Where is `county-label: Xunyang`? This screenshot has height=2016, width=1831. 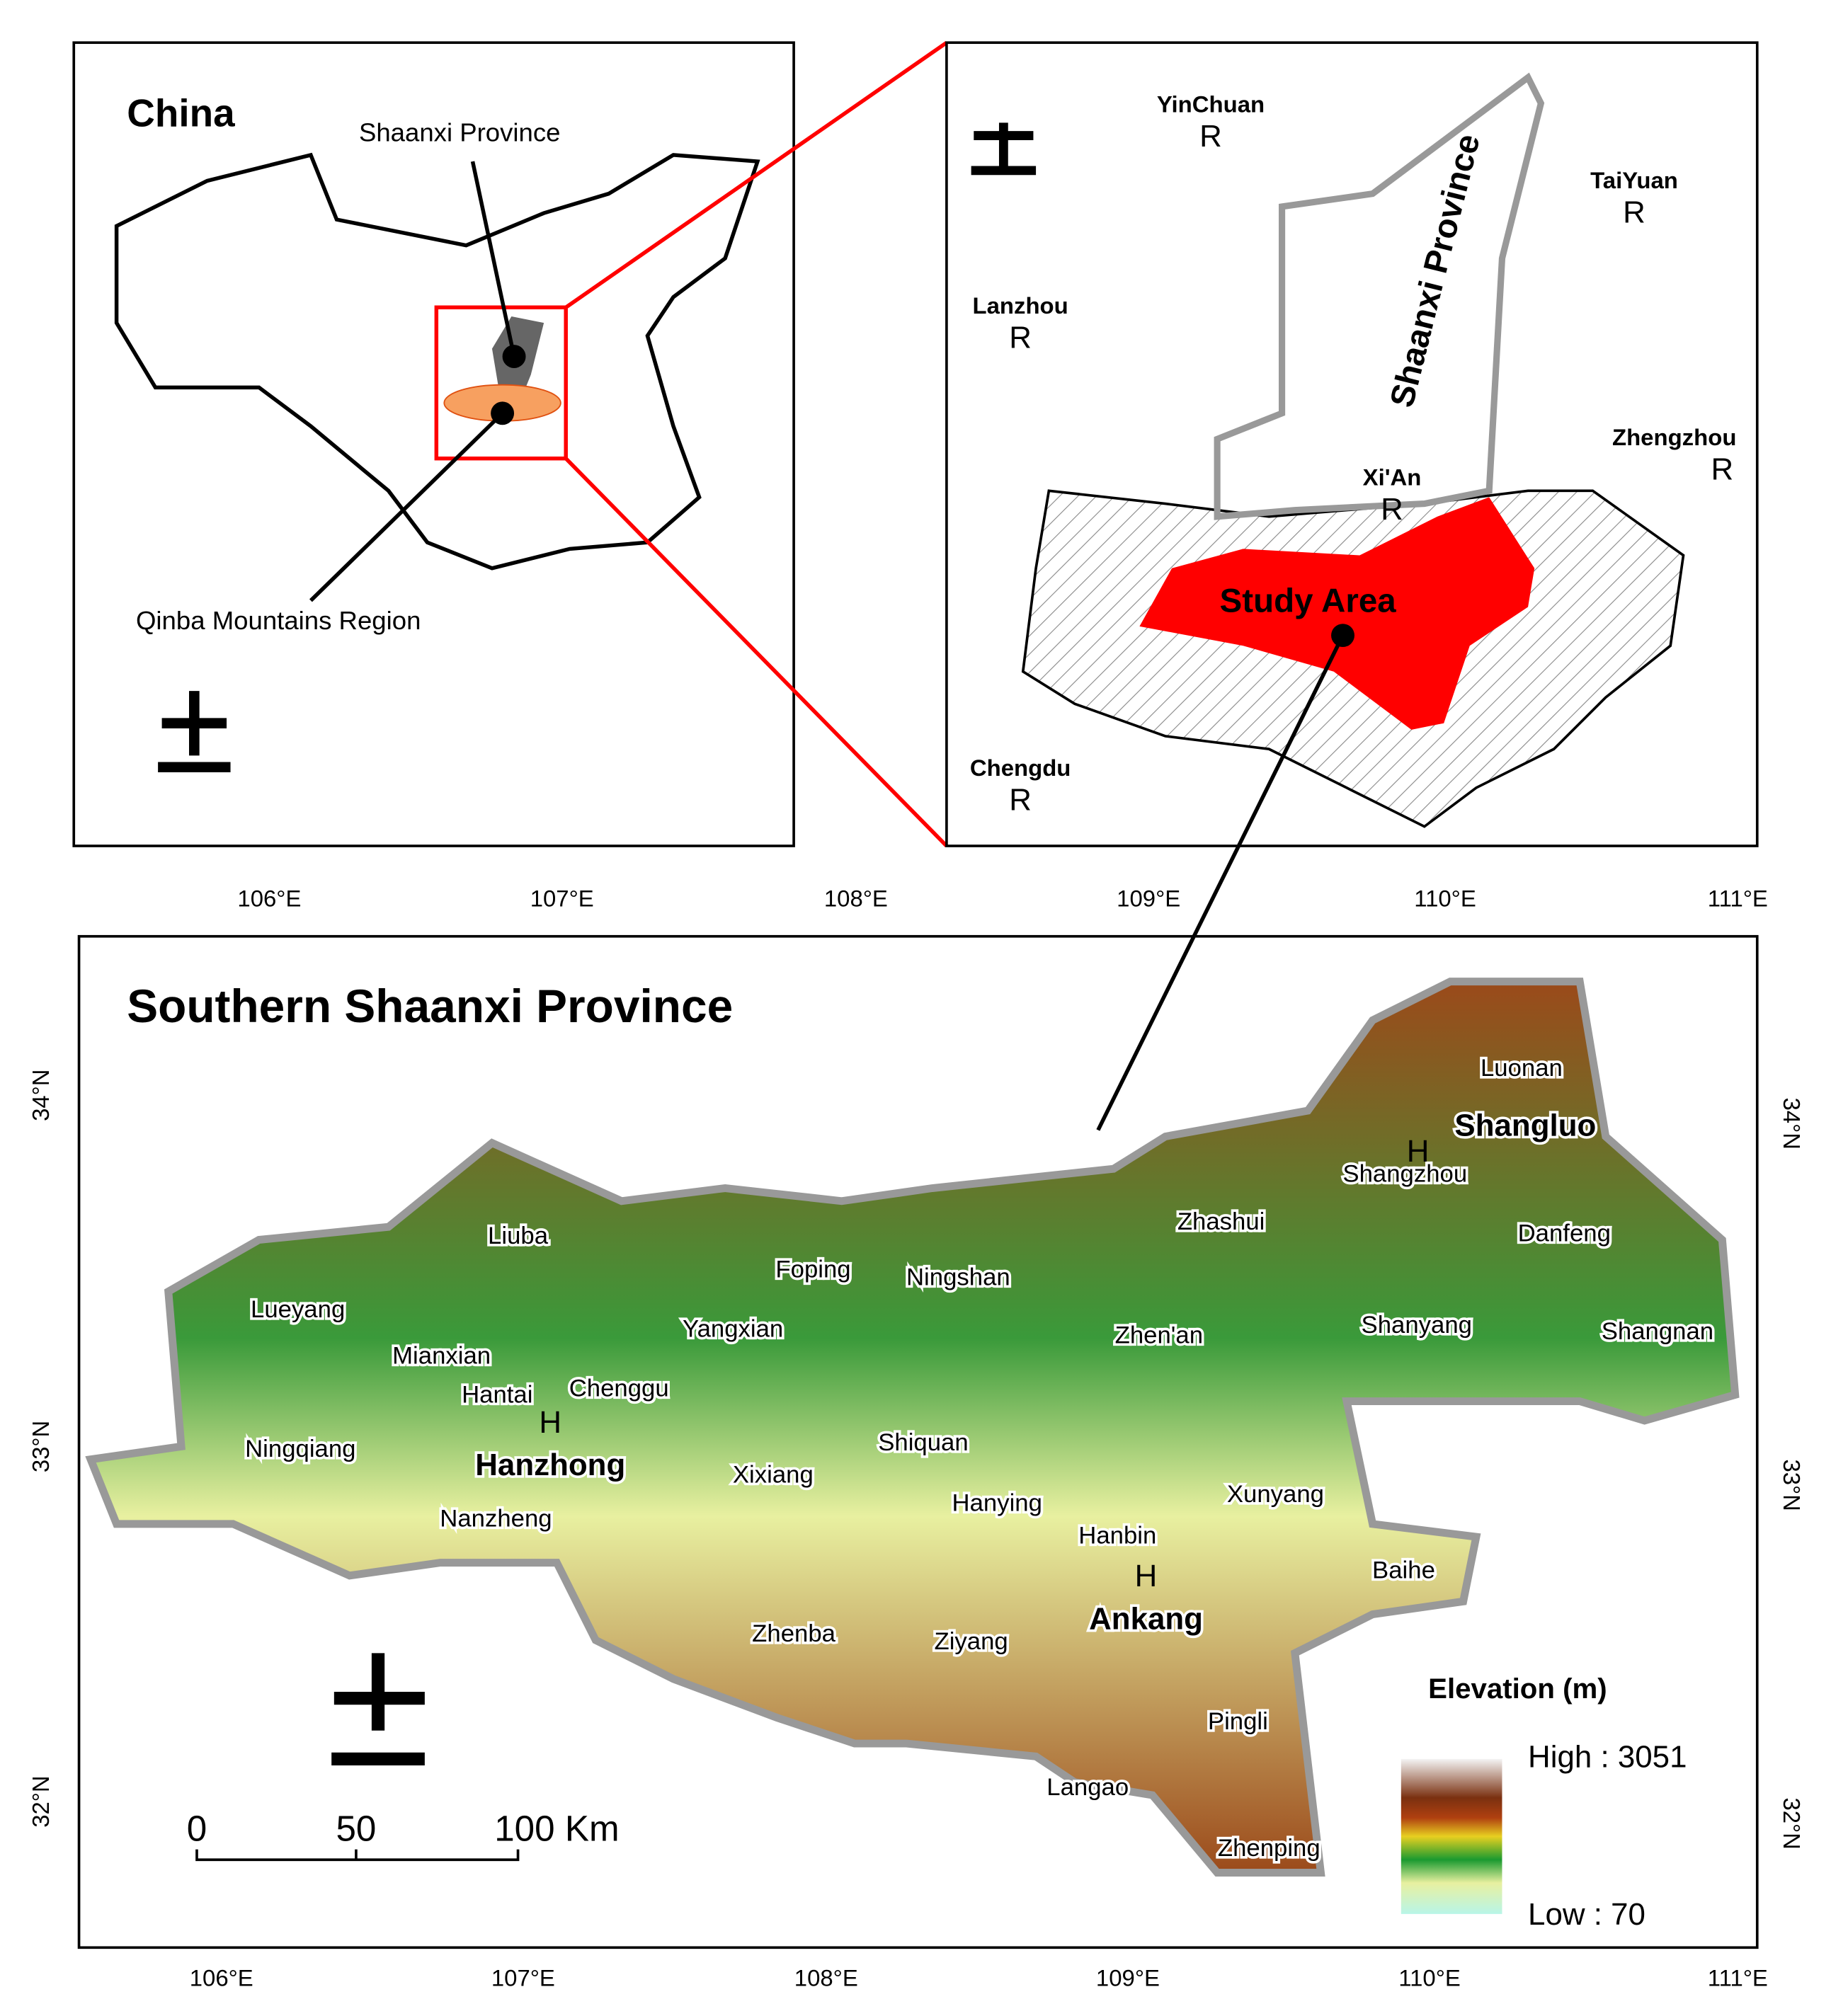 county-label: Xunyang is located at coordinates (1275, 1494).